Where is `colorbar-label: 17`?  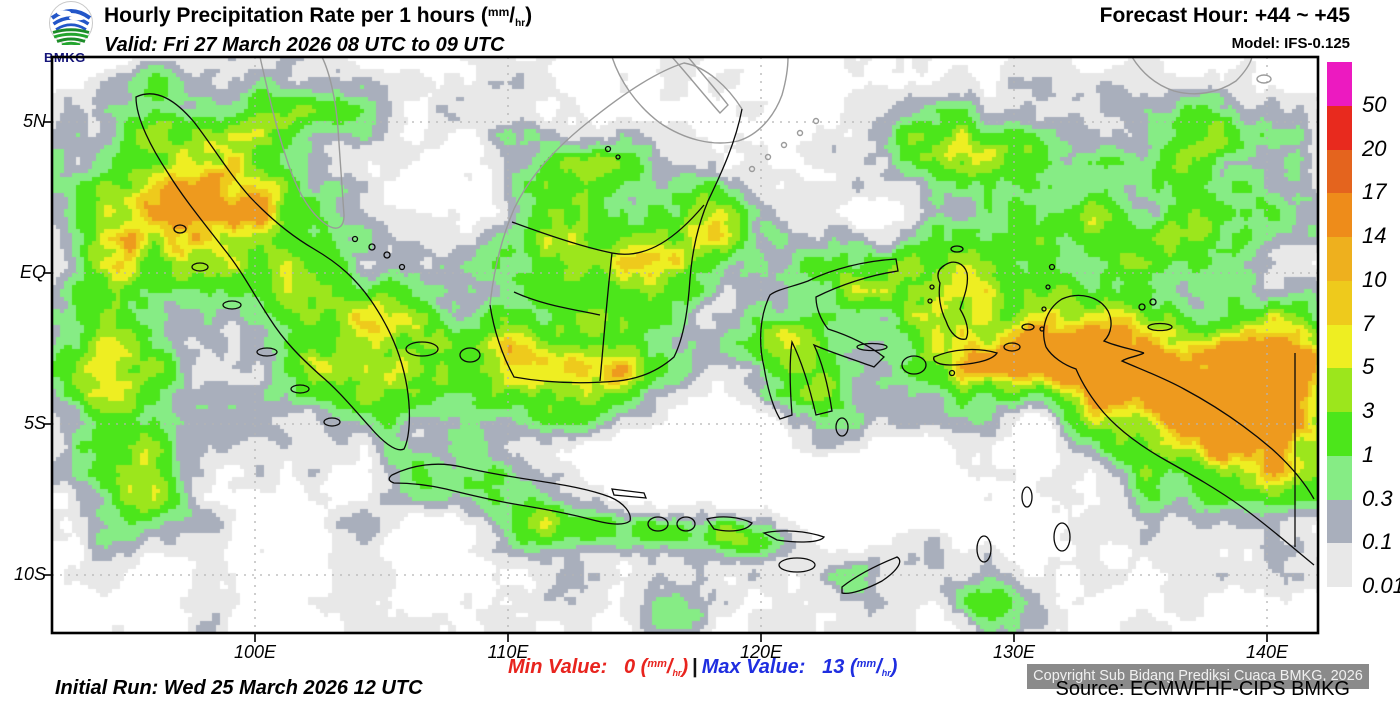
colorbar-label: 17 is located at coordinates (1374, 192).